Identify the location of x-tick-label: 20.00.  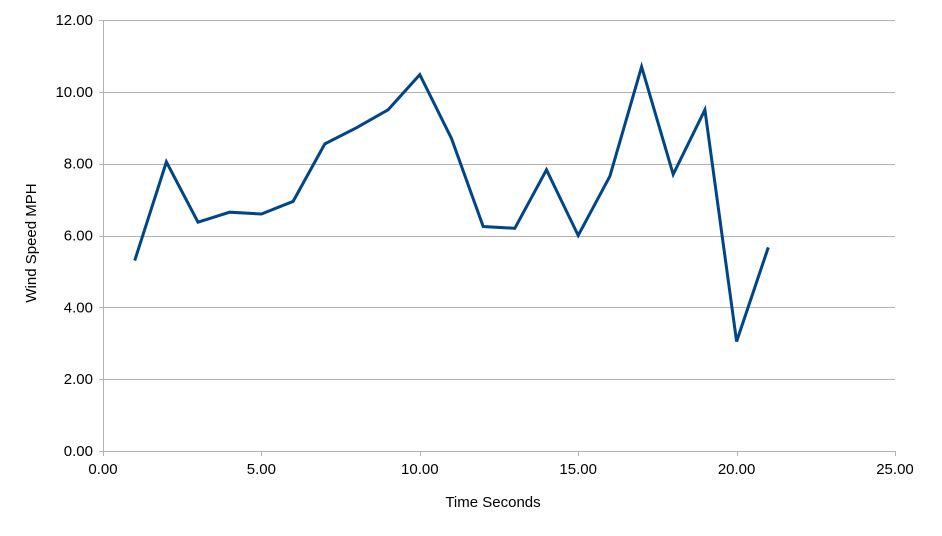
(737, 469).